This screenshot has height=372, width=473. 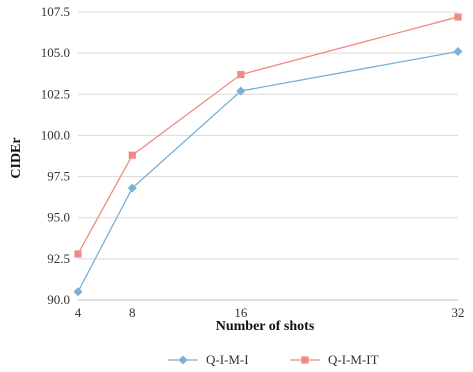 I want to click on x-axis-title: Number of shots, so click(x=265, y=326).